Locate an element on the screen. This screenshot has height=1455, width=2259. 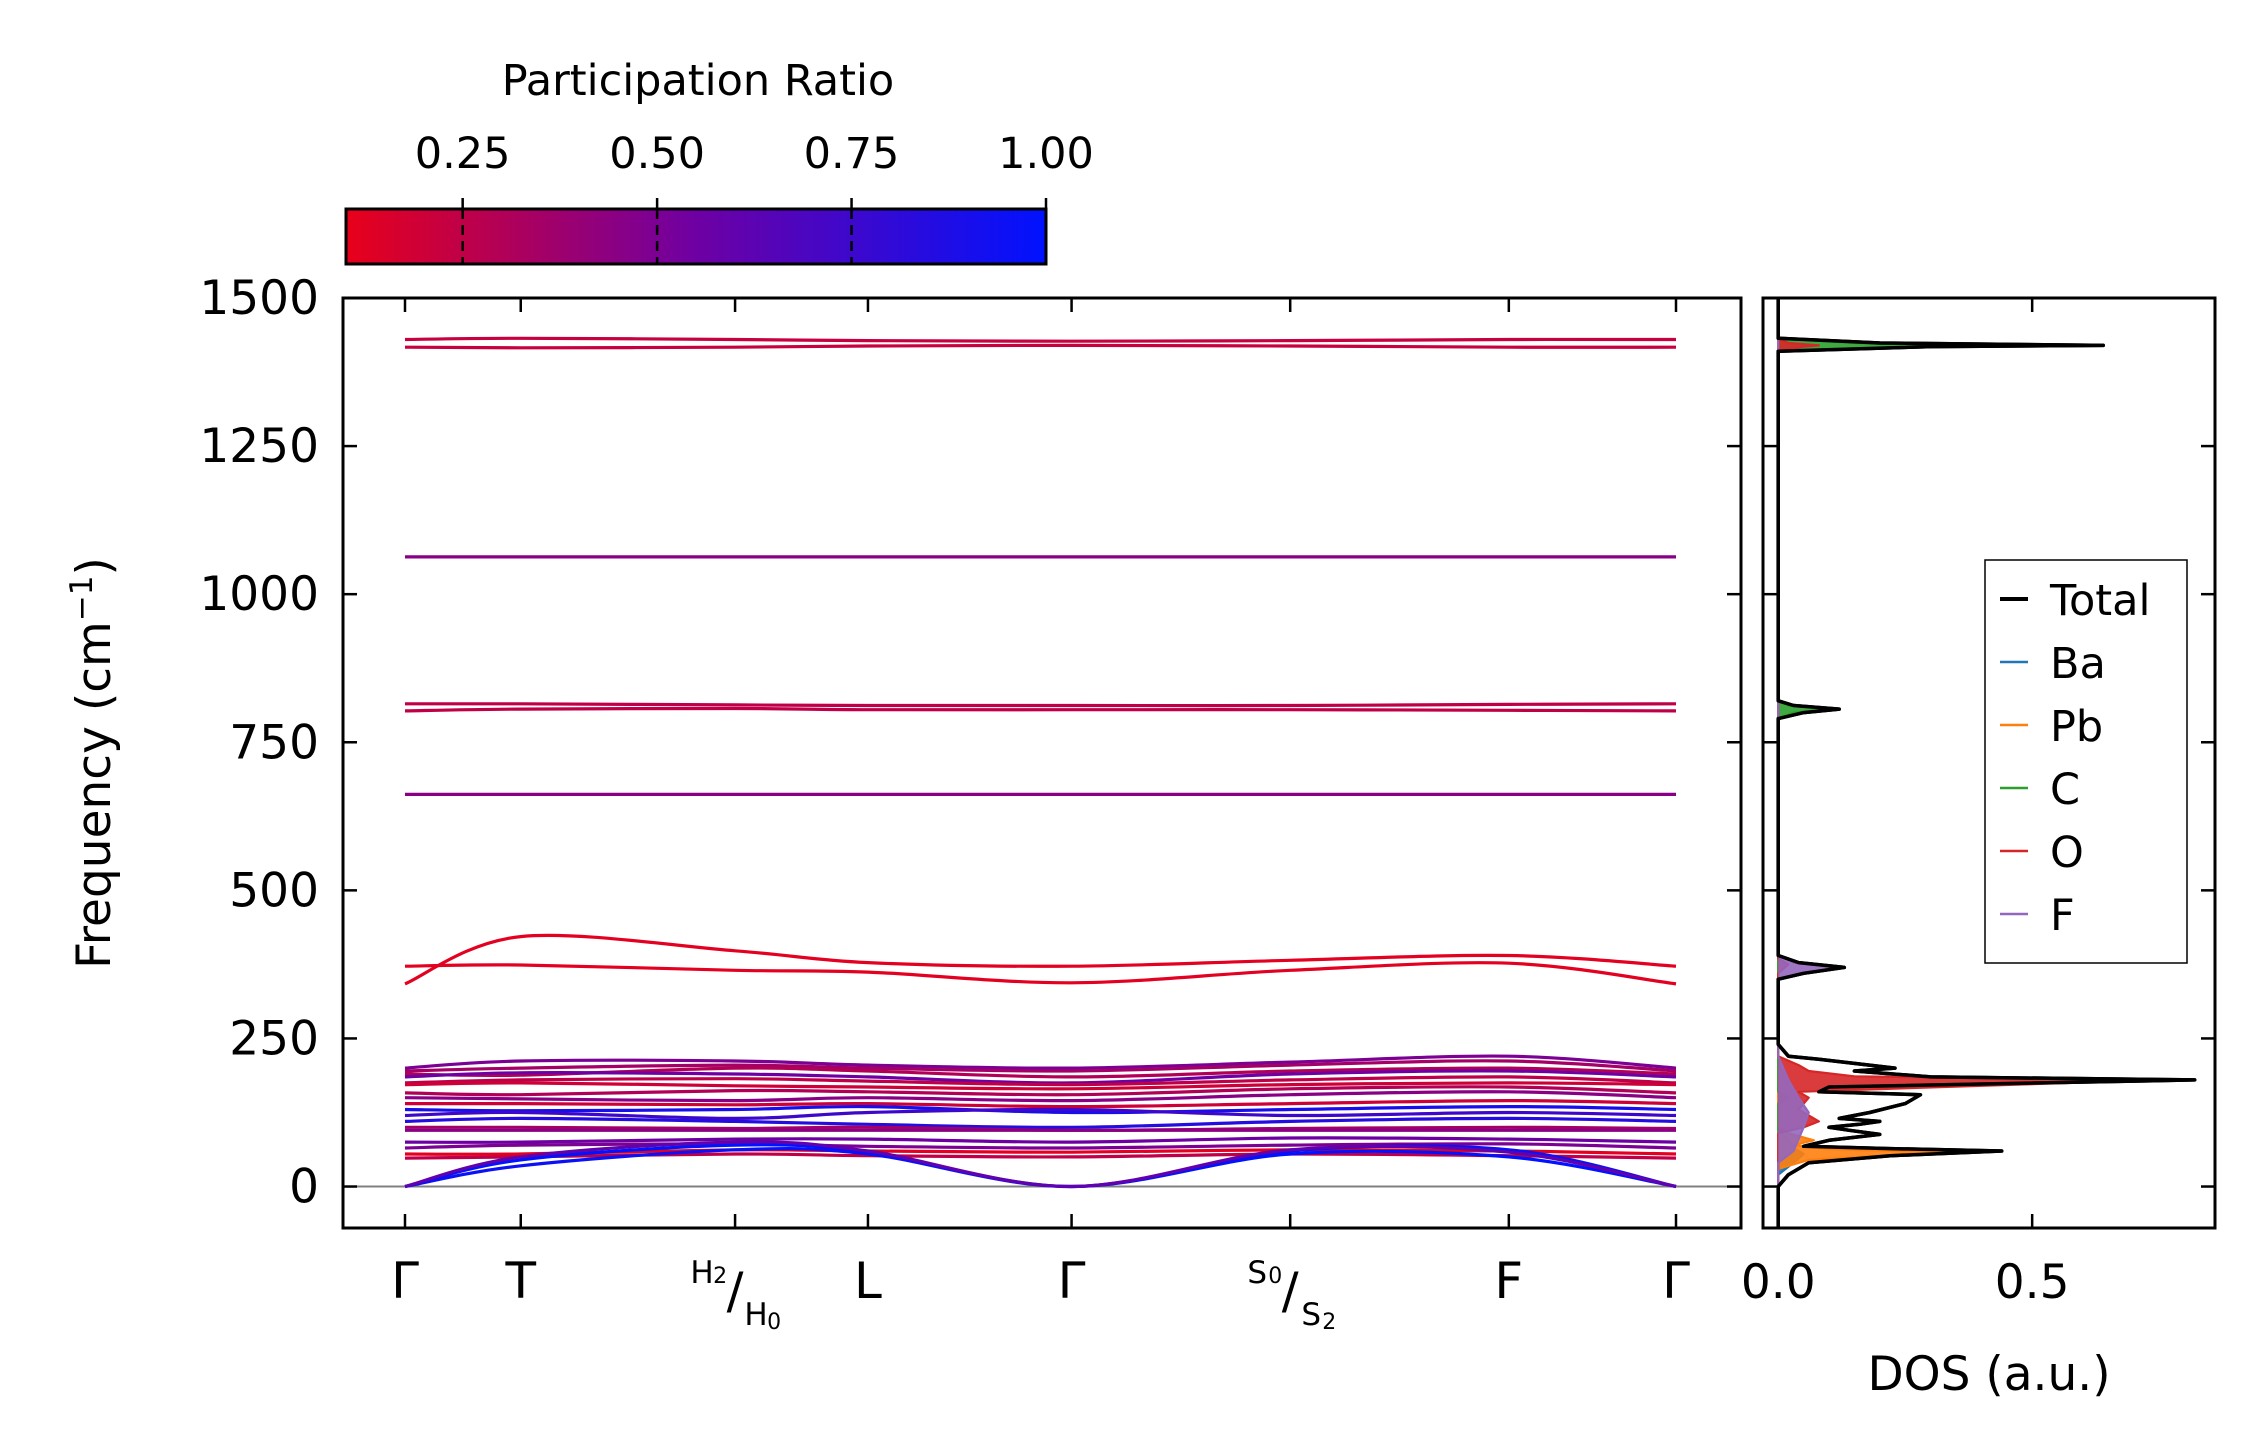
y-tick-label: 1000 is located at coordinates (259, 594).